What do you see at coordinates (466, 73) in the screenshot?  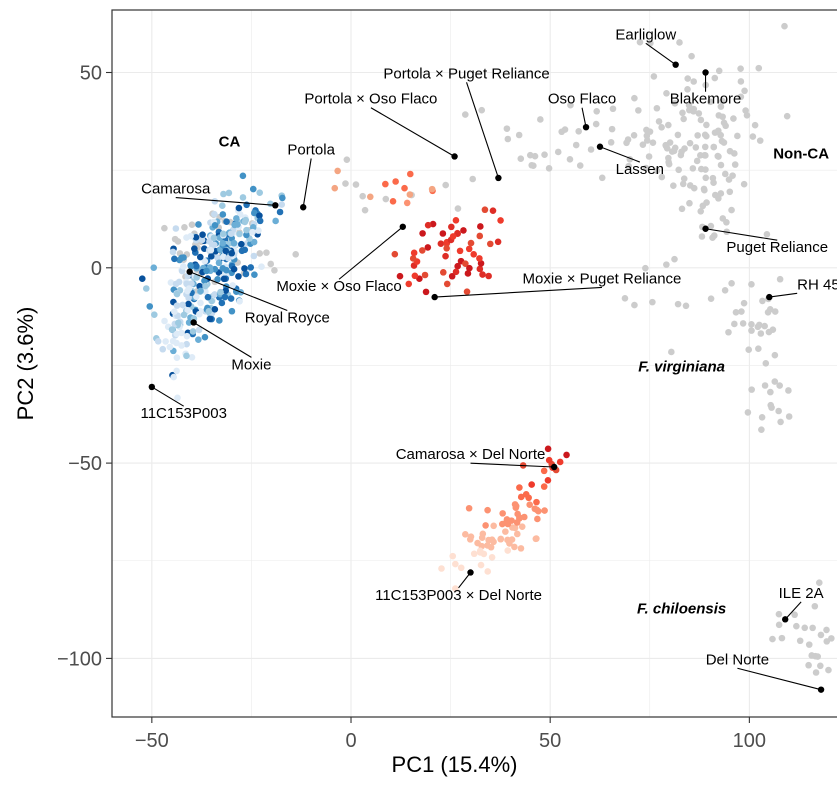 I see `point-label: Portola × Puget Reliance` at bounding box center [466, 73].